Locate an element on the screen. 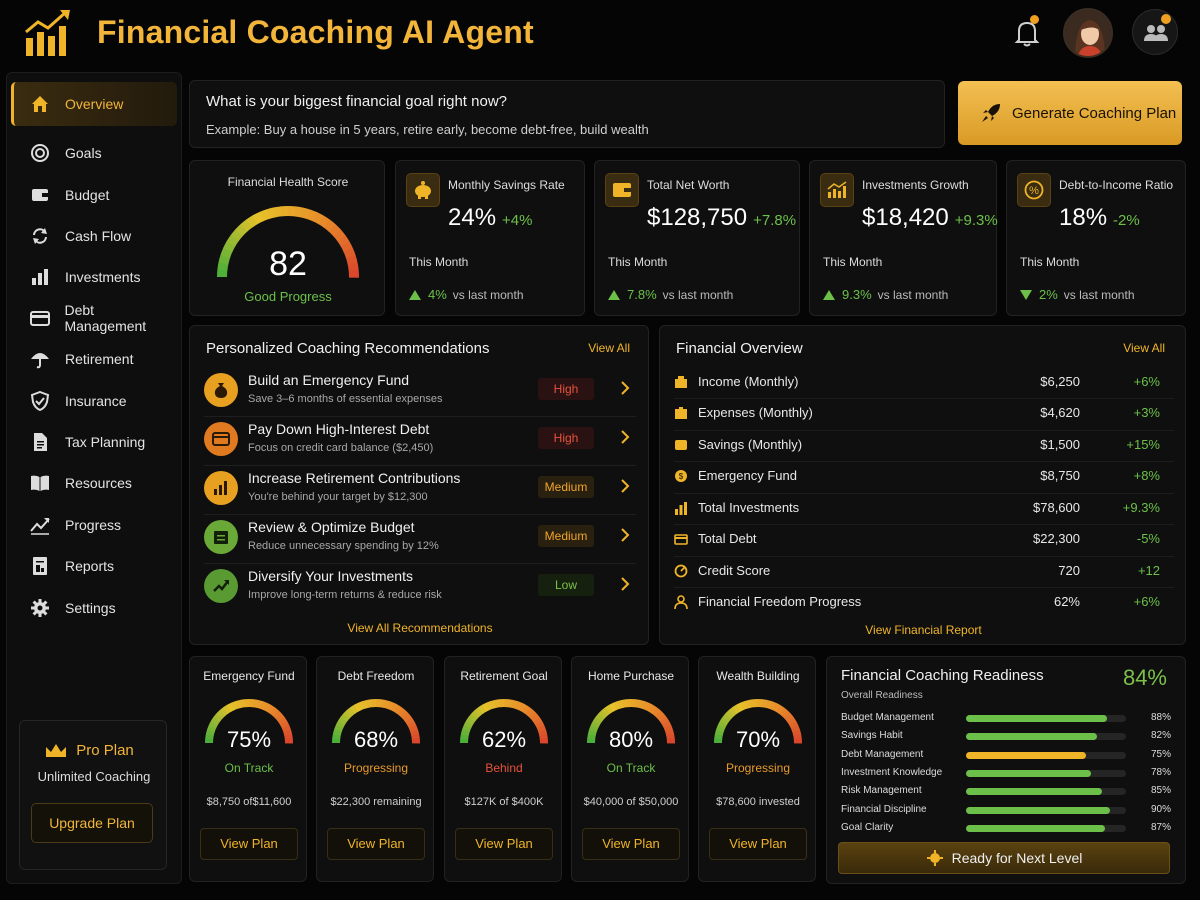 Image resolution: width=1200 pixels, height=900 pixels. team-icon is located at coordinates (1155, 32).